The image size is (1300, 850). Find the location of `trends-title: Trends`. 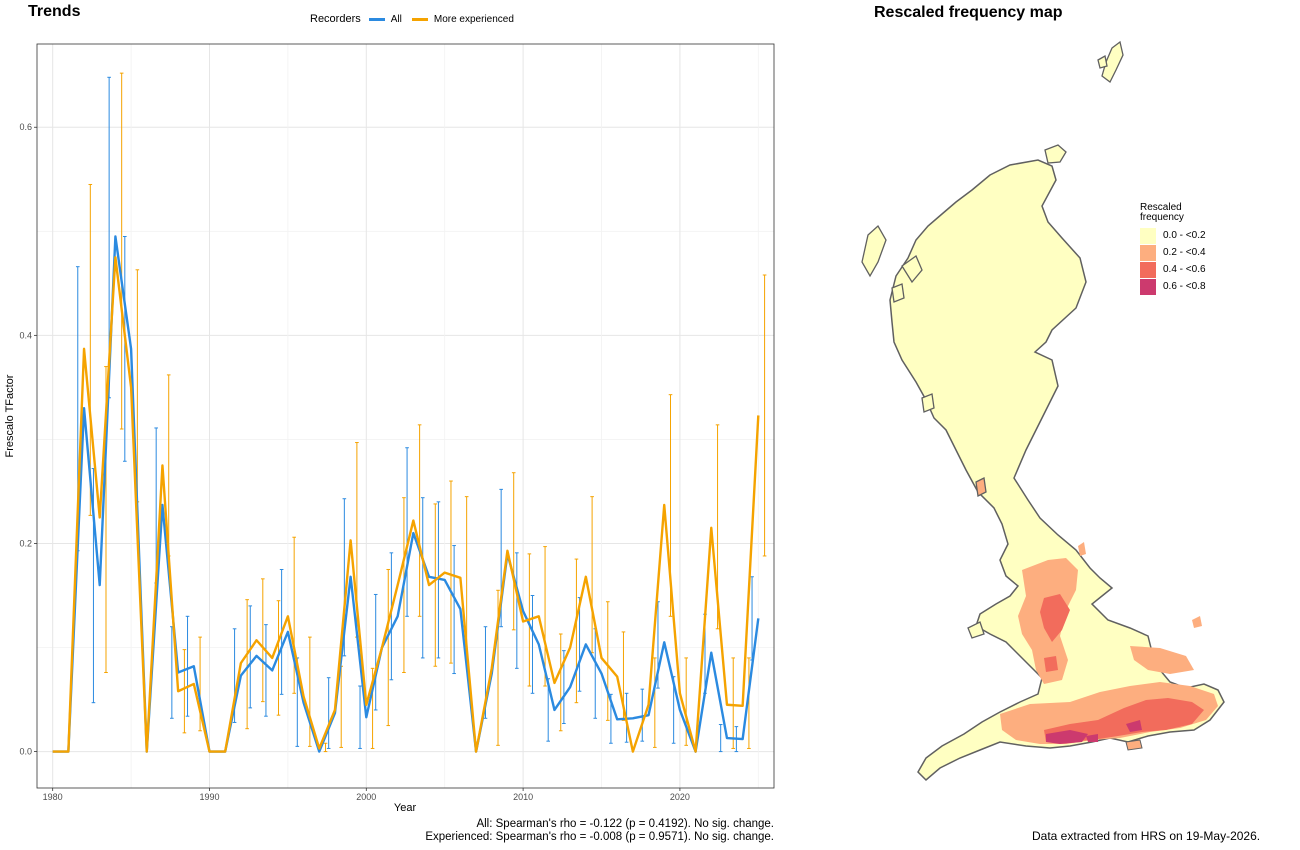

trends-title: Trends is located at coordinates (54, 11).